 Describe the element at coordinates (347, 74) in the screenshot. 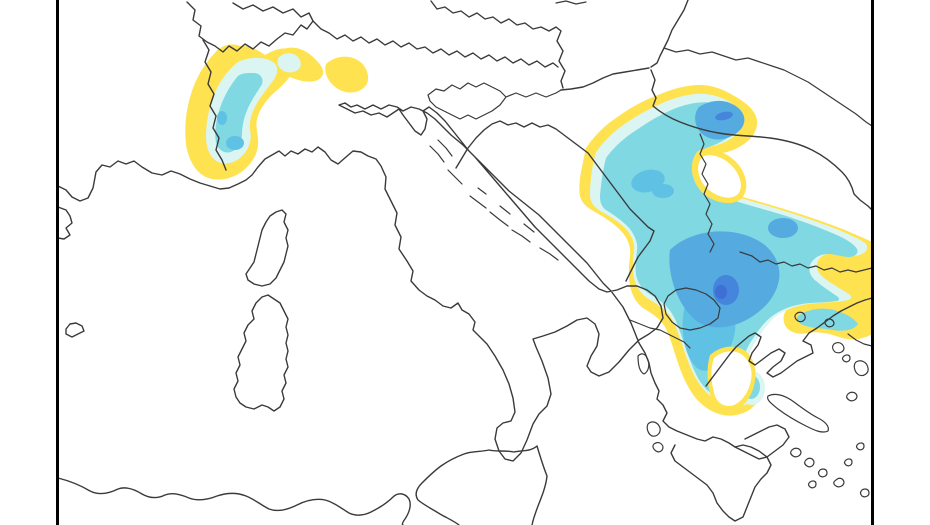

I see `precip-l1-alpine-patch-east` at that location.